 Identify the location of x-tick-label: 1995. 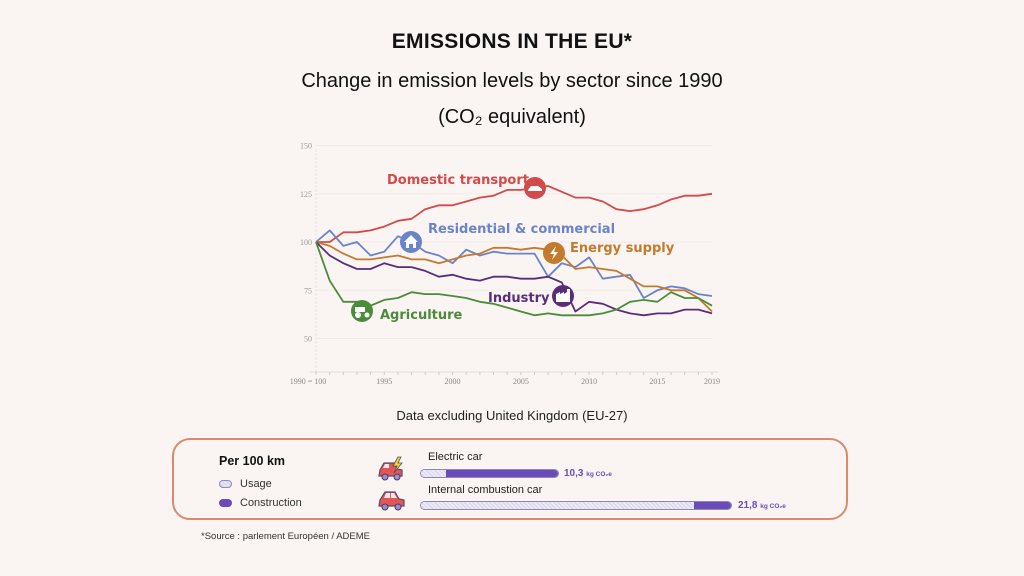
(384, 381).